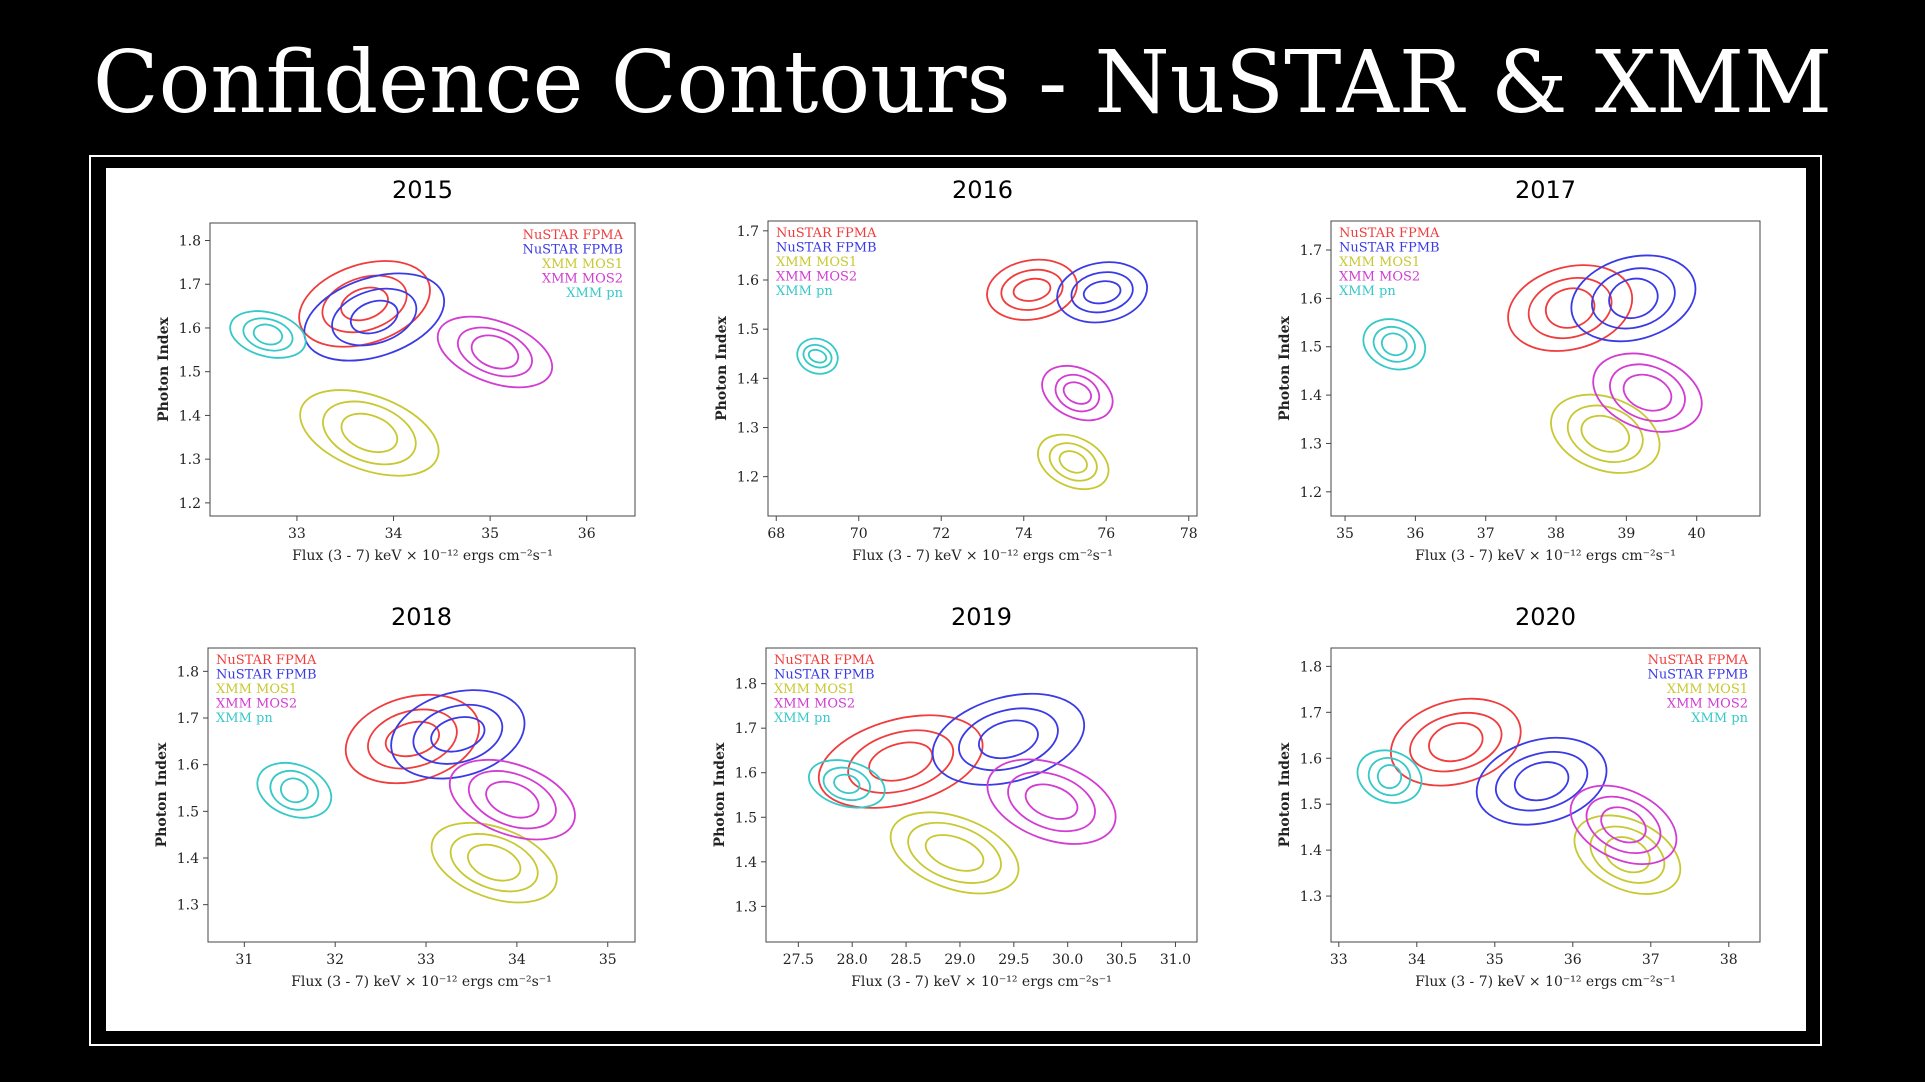 The height and width of the screenshot is (1082, 1925). What do you see at coordinates (587, 534) in the screenshot?
I see `x-tick-label: 36` at bounding box center [587, 534].